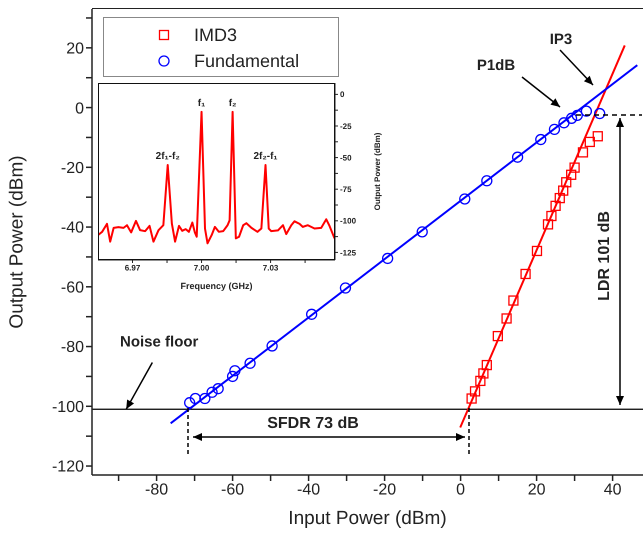 The image size is (643, 536). Describe the element at coordinates (232, 489) in the screenshot. I see `x-tick-label: -60` at that location.